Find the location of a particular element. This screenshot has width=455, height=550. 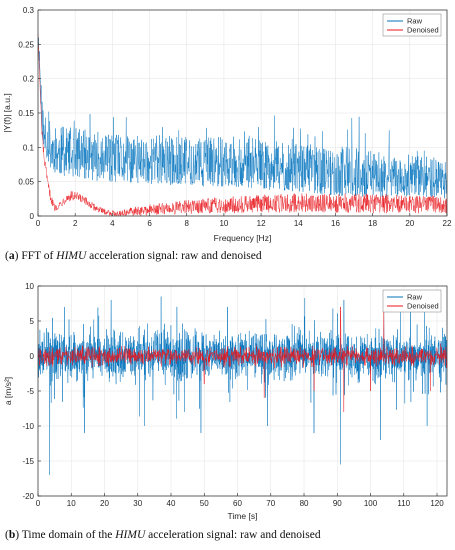

fft-xtick-label: 20 is located at coordinates (409, 223).